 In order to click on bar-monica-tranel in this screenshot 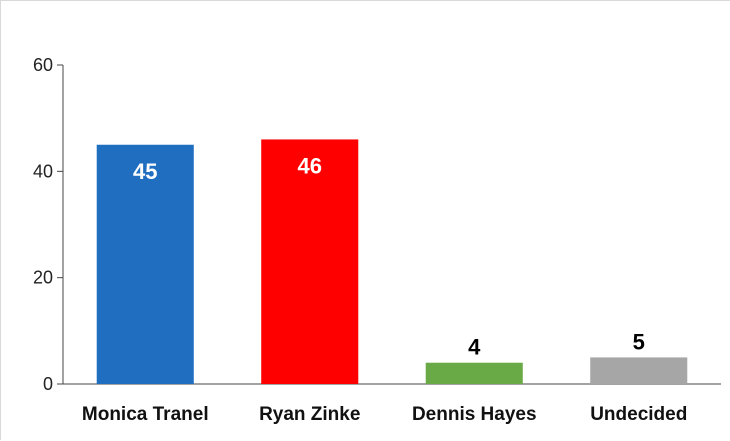, I will do `click(145, 264)`.